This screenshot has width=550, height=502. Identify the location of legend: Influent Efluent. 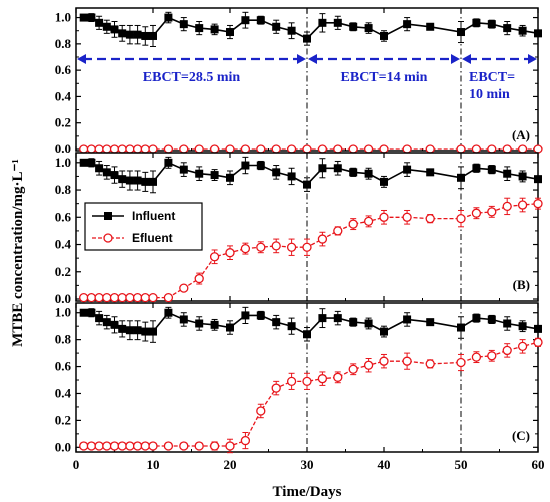
(143, 226).